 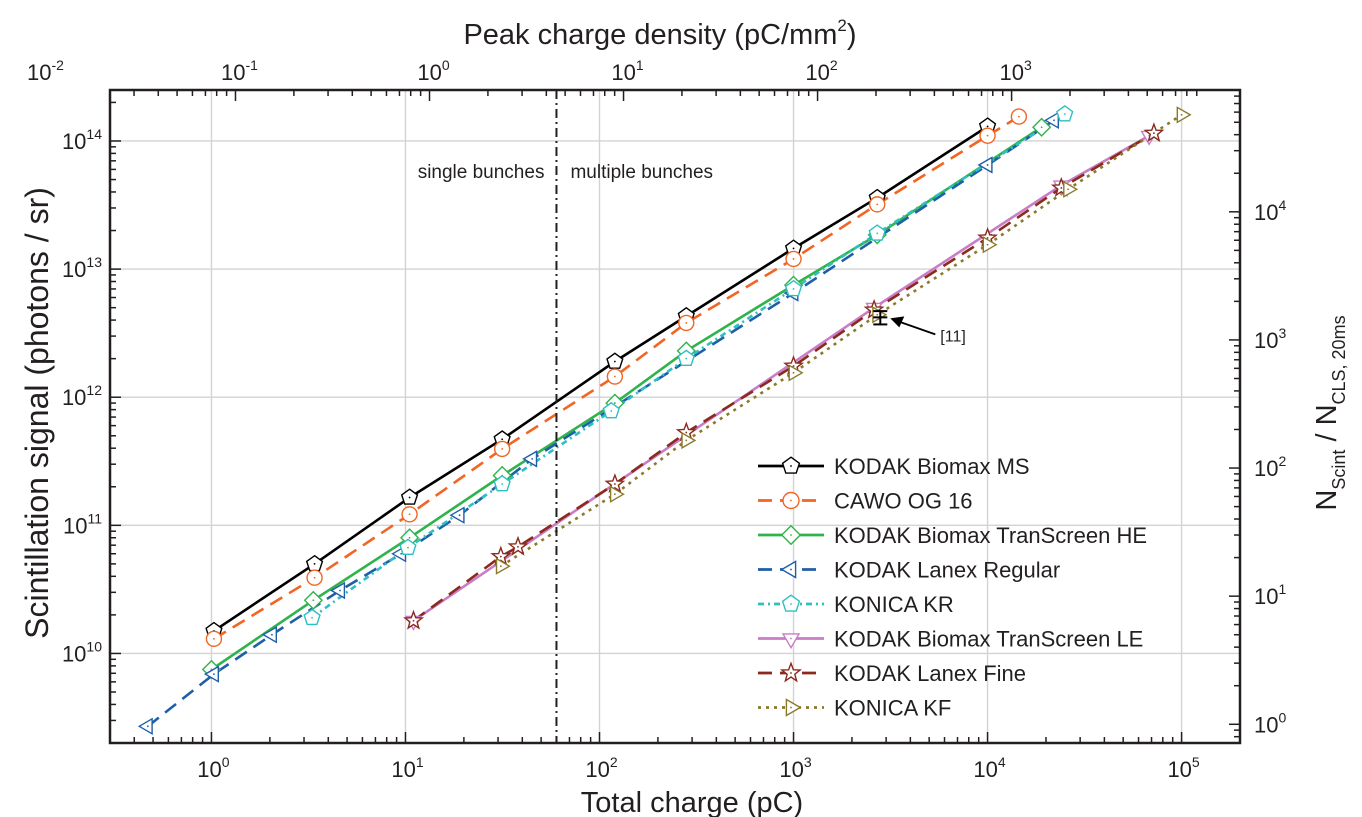 I want to click on x-tick-label: 10³, so click(x=795, y=768).